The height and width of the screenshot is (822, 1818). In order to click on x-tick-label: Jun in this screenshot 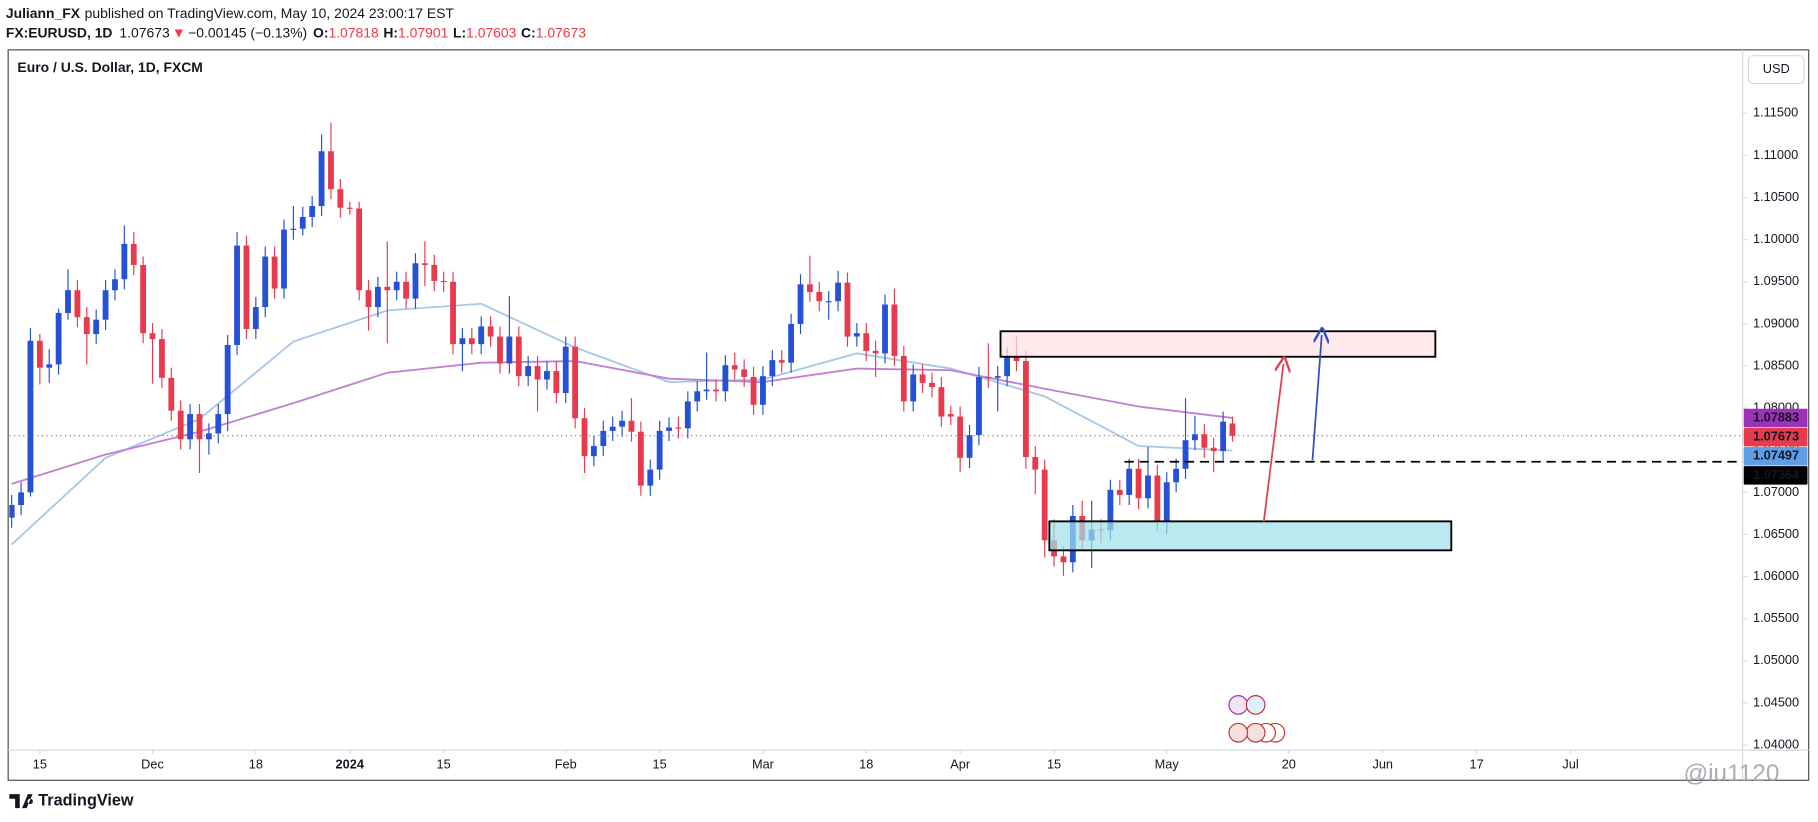, I will do `click(1382, 764)`.